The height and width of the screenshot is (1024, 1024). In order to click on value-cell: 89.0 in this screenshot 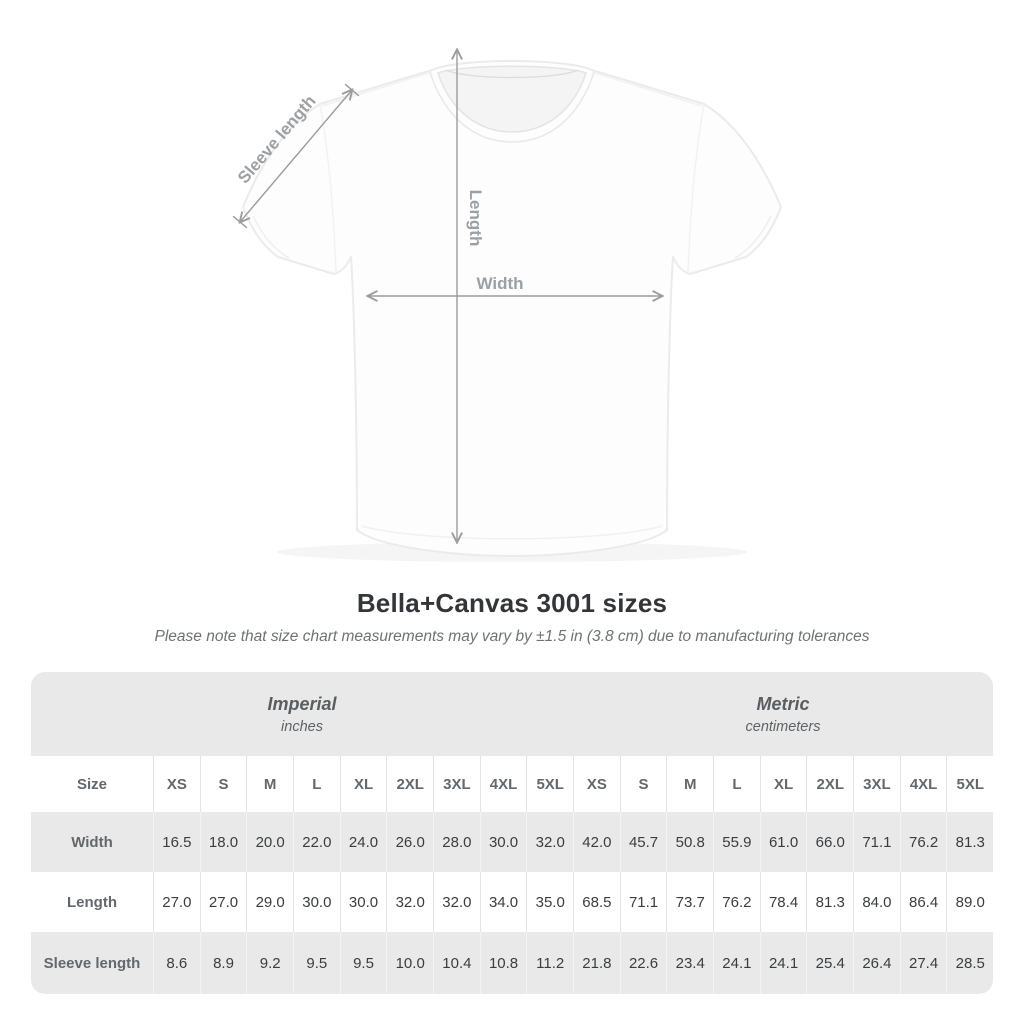, I will do `click(969, 902)`.